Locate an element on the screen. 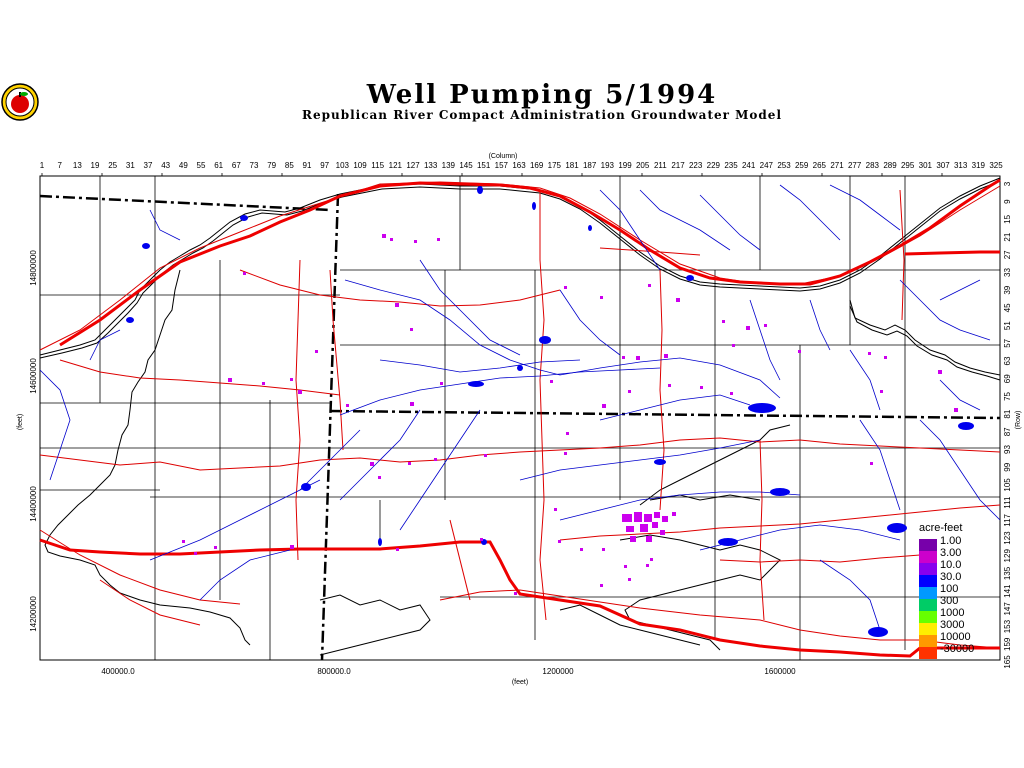 The image size is (1024, 768). column-label: 223 is located at coordinates (696, 165).